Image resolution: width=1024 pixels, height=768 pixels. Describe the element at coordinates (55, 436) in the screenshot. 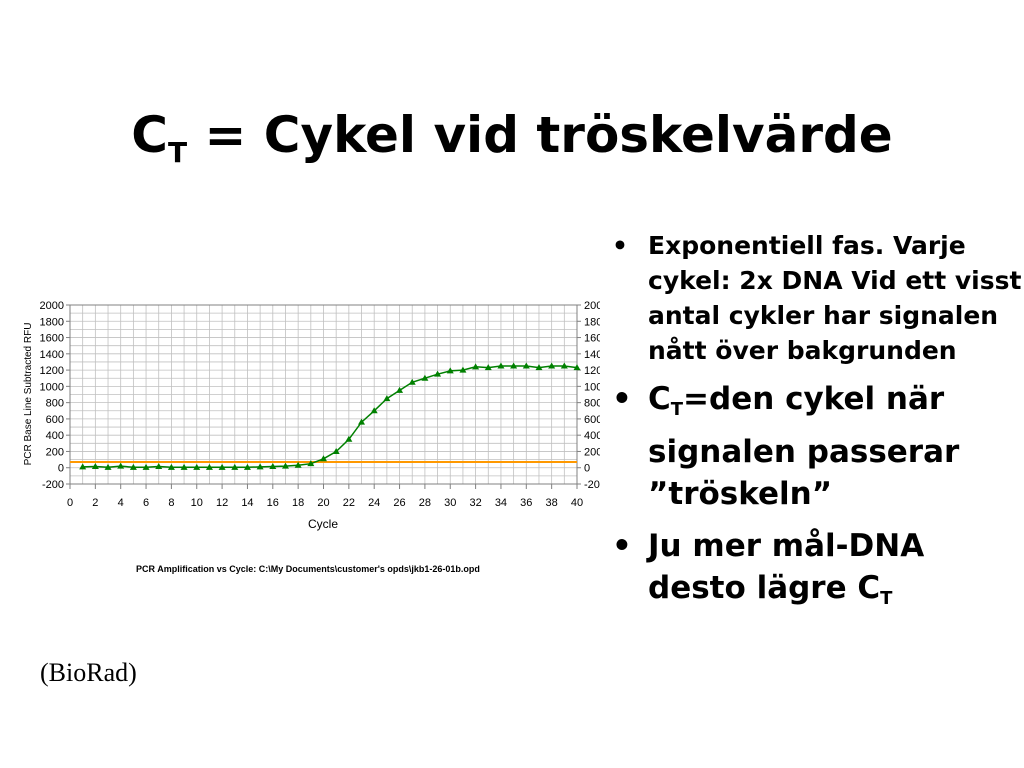

I see `y-tick-label-left: 400` at that location.